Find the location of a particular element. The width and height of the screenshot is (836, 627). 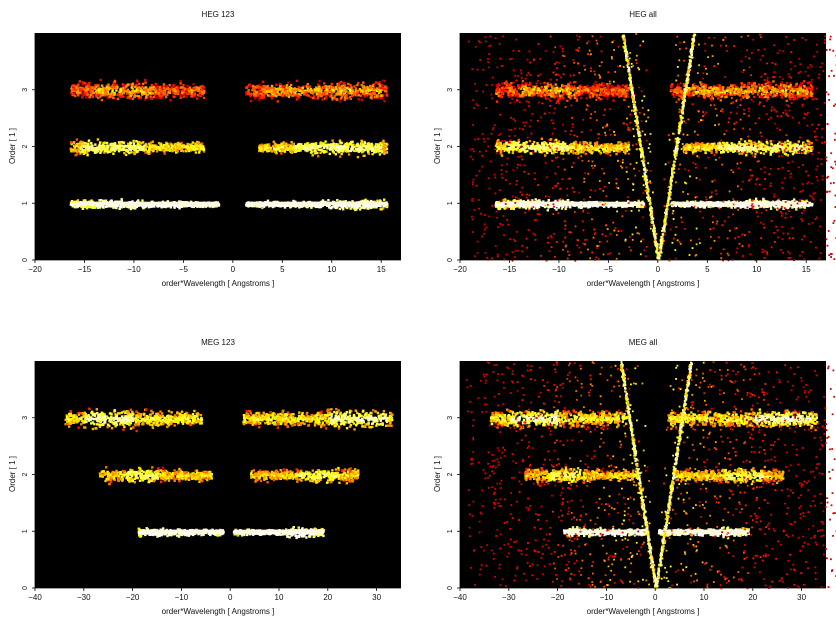

order-core-line is located at coordinates (572, 203).